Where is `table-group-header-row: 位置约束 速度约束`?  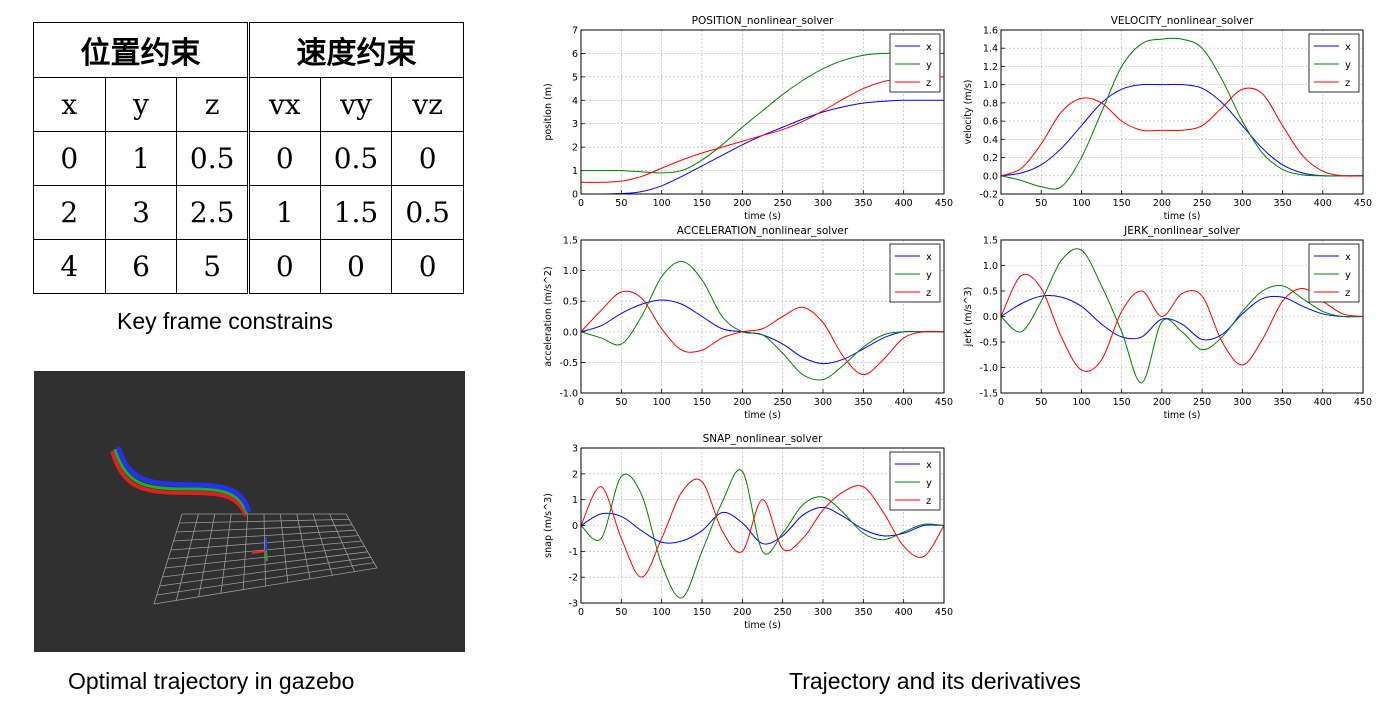 table-group-header-row: 位置约束 速度约束 is located at coordinates (249, 50).